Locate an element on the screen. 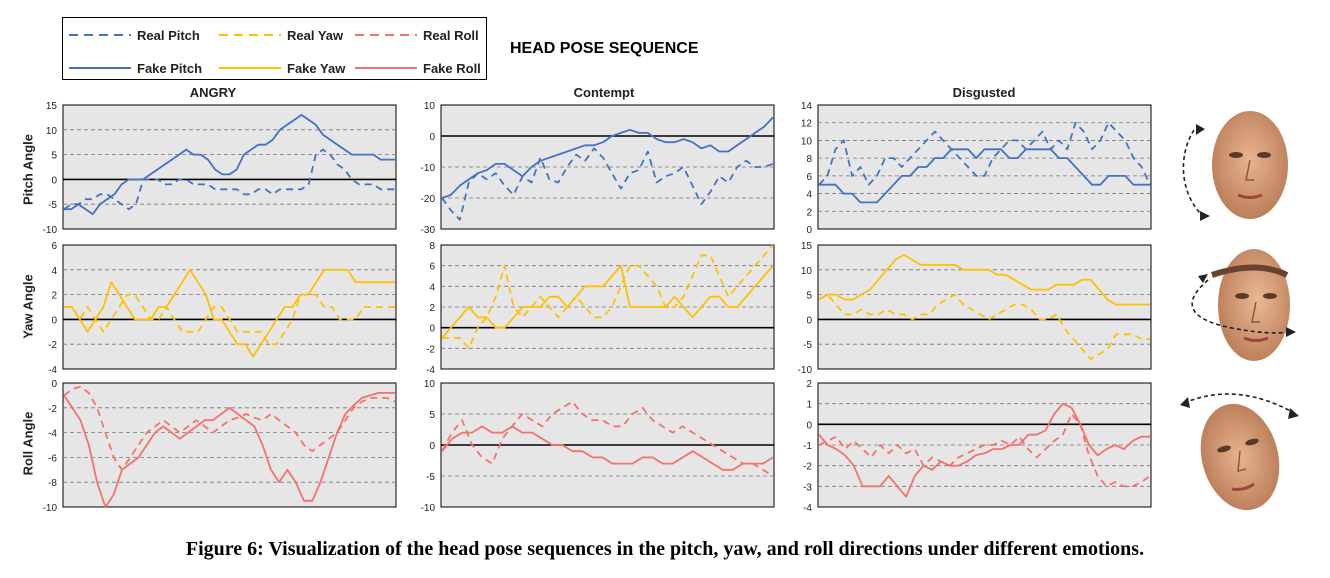 The image size is (1330, 578). face-yaw-image is located at coordinates (1243, 305).